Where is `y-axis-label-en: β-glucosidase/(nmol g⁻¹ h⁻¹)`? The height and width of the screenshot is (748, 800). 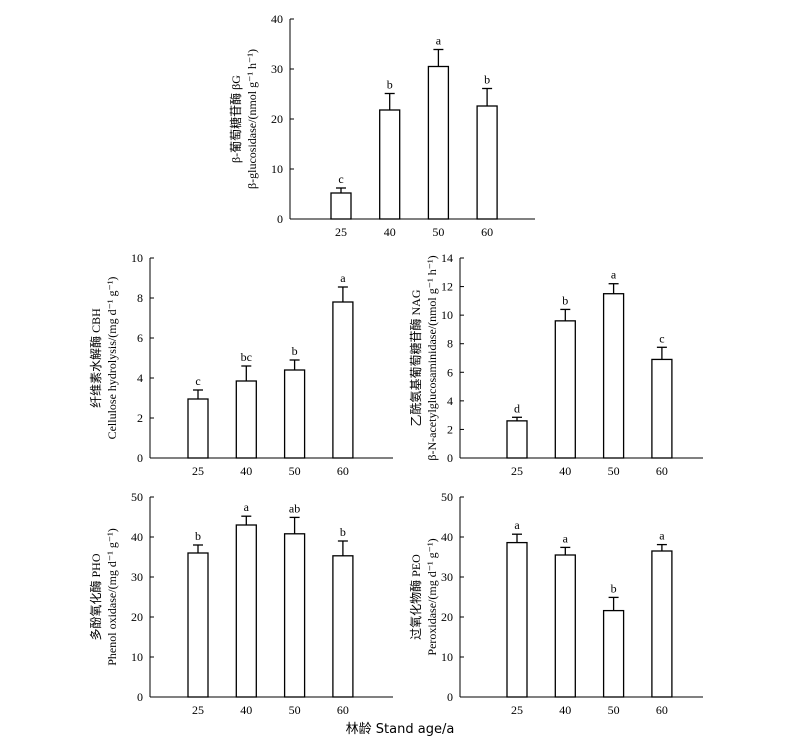 y-axis-label-en: β-glucosidase/(nmol g⁻¹ h⁻¹) is located at coordinates (252, 119).